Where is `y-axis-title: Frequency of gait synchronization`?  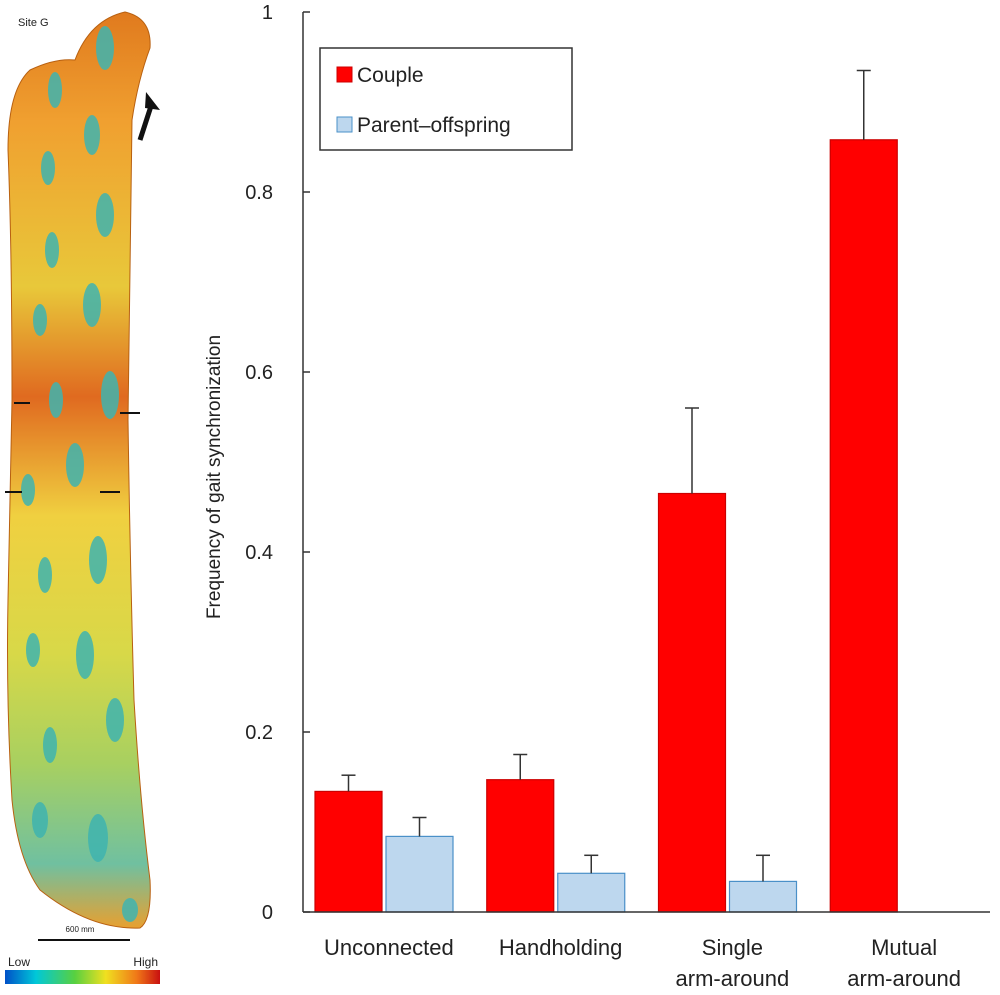 y-axis-title: Frequency of gait synchronization is located at coordinates (214, 477).